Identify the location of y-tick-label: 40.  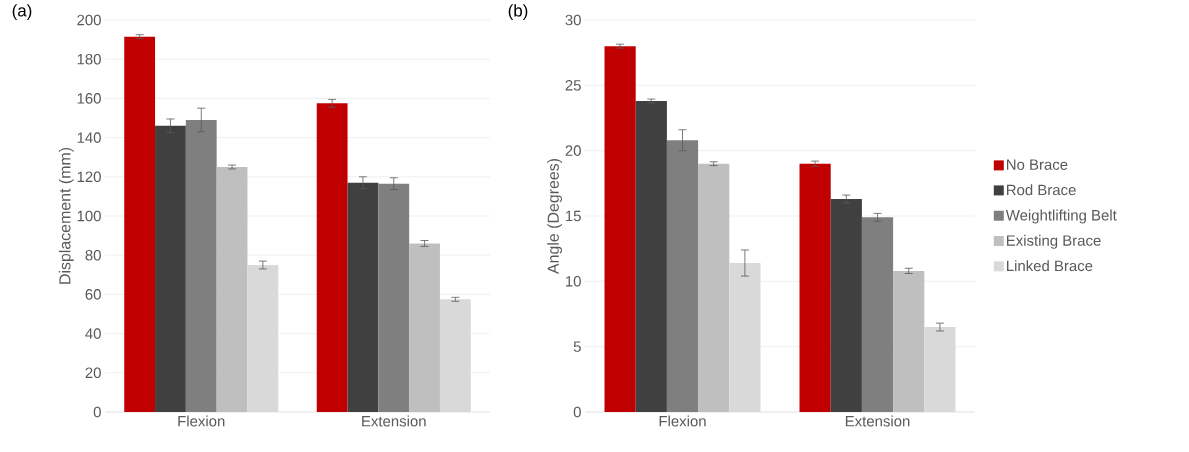
(93, 333).